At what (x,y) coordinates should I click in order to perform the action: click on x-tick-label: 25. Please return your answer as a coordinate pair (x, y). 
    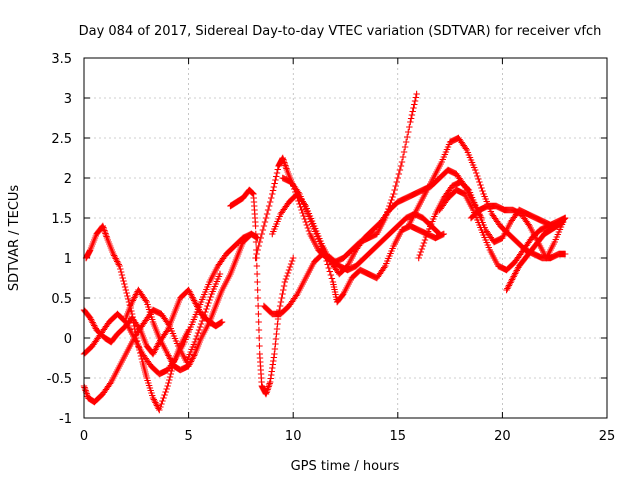
    Looking at the image, I should click on (607, 436).